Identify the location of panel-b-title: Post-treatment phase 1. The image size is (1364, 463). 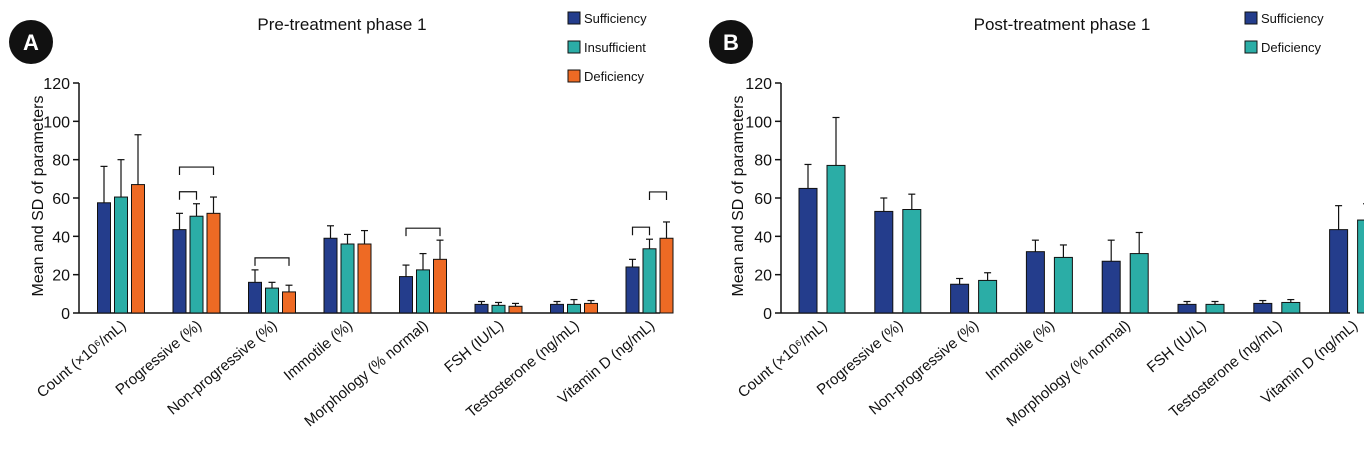
(1062, 24).